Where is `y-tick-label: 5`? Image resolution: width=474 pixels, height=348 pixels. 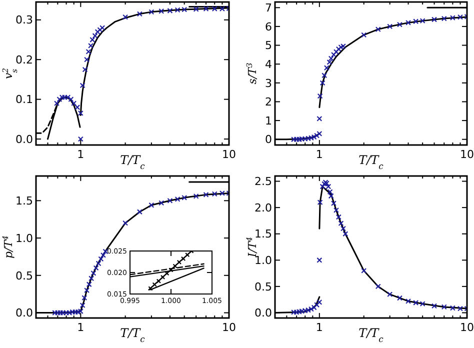 y-tick-label: 5 is located at coordinates (268, 45).